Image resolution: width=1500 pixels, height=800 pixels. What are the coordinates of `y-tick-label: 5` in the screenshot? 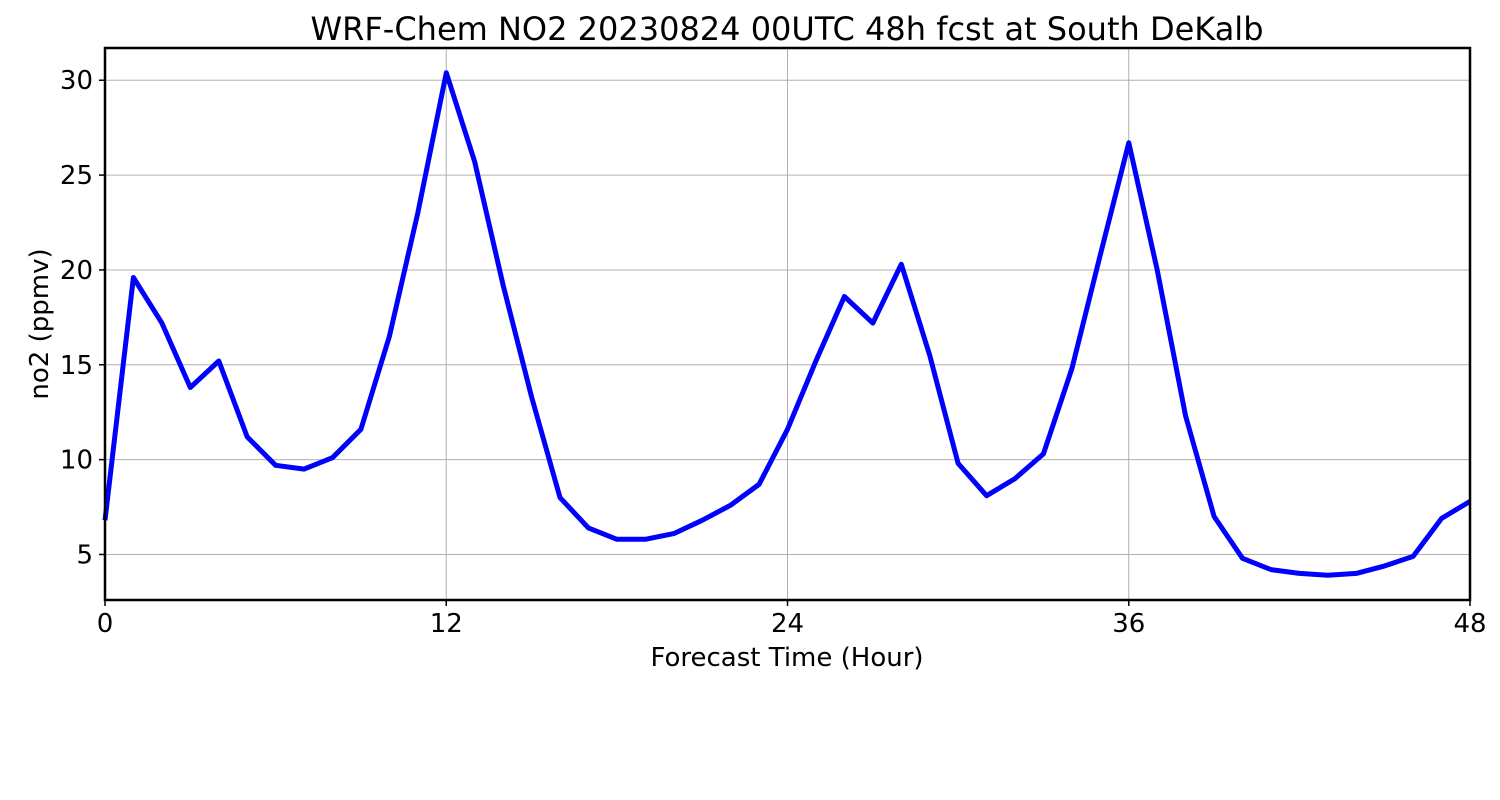 It's located at (84, 555).